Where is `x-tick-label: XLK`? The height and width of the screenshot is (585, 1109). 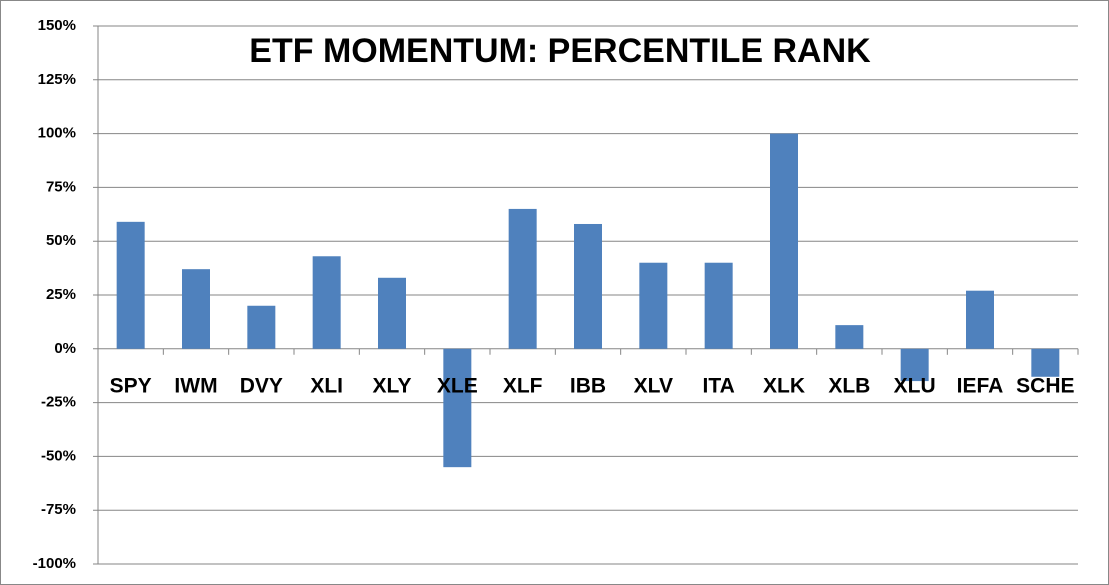
x-tick-label: XLK is located at coordinates (784, 385).